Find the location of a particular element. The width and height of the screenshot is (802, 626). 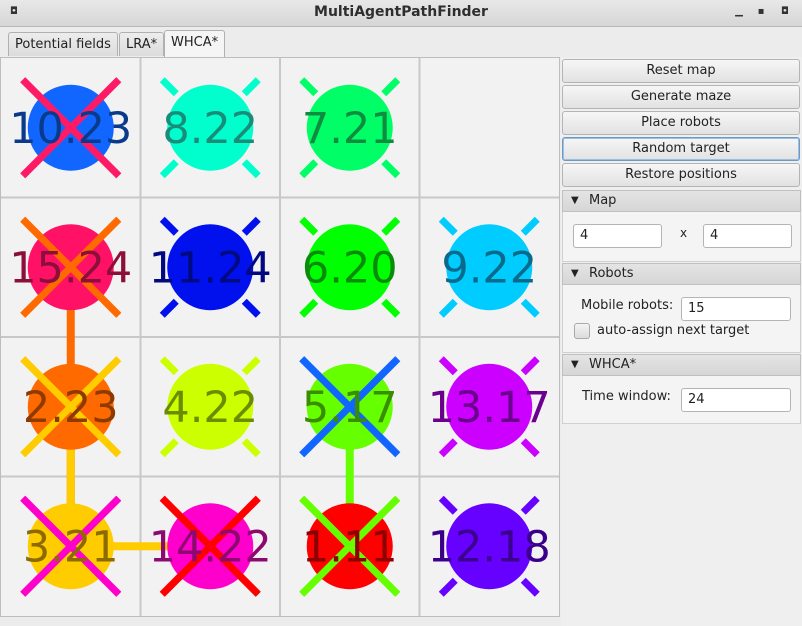

app-menu-icon: ◘ is located at coordinates (14, 11).